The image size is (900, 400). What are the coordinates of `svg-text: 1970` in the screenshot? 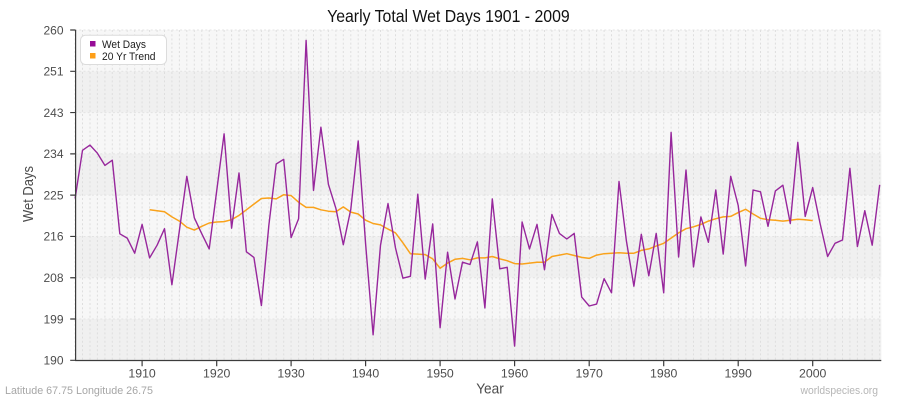 It's located at (590, 374).